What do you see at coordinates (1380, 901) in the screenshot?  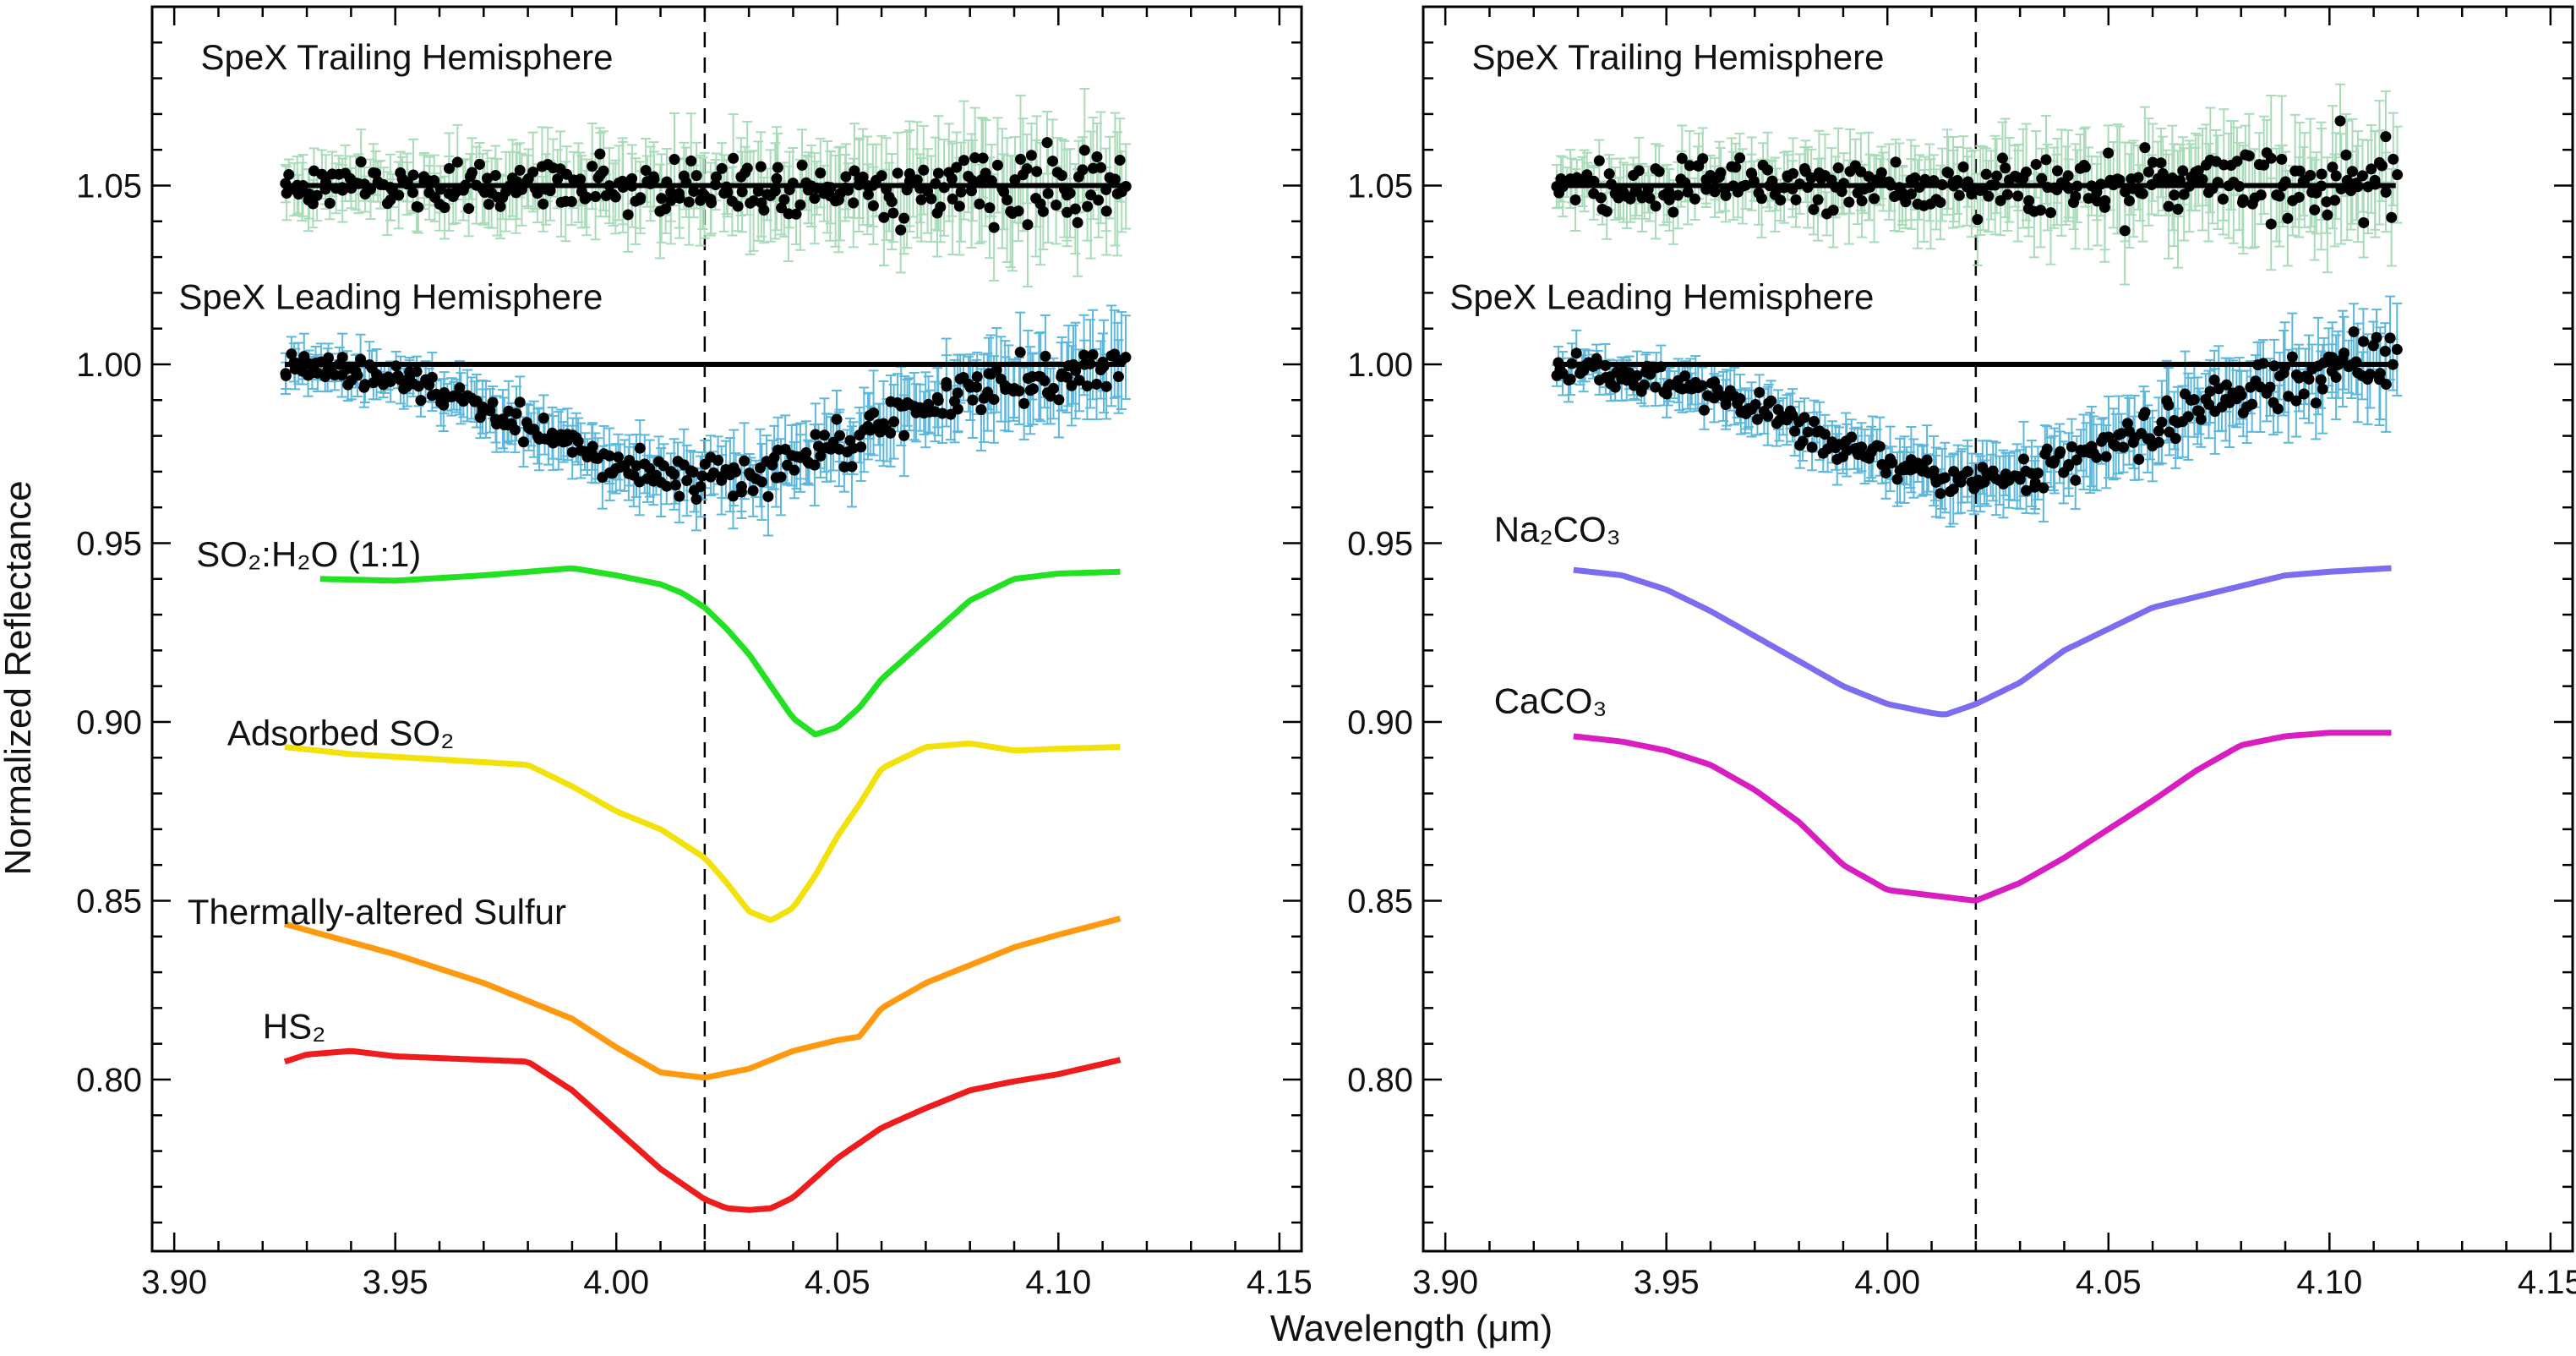 I see `y-tick-label: 0.85` at bounding box center [1380, 901].